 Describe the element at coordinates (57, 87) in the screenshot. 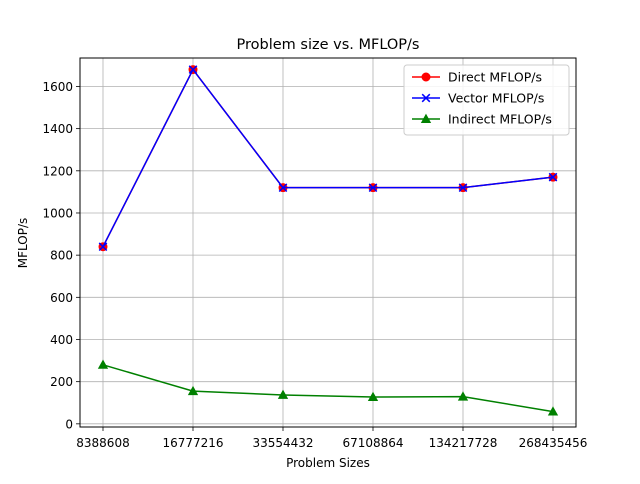

I see `y-tick-label: 1600` at that location.